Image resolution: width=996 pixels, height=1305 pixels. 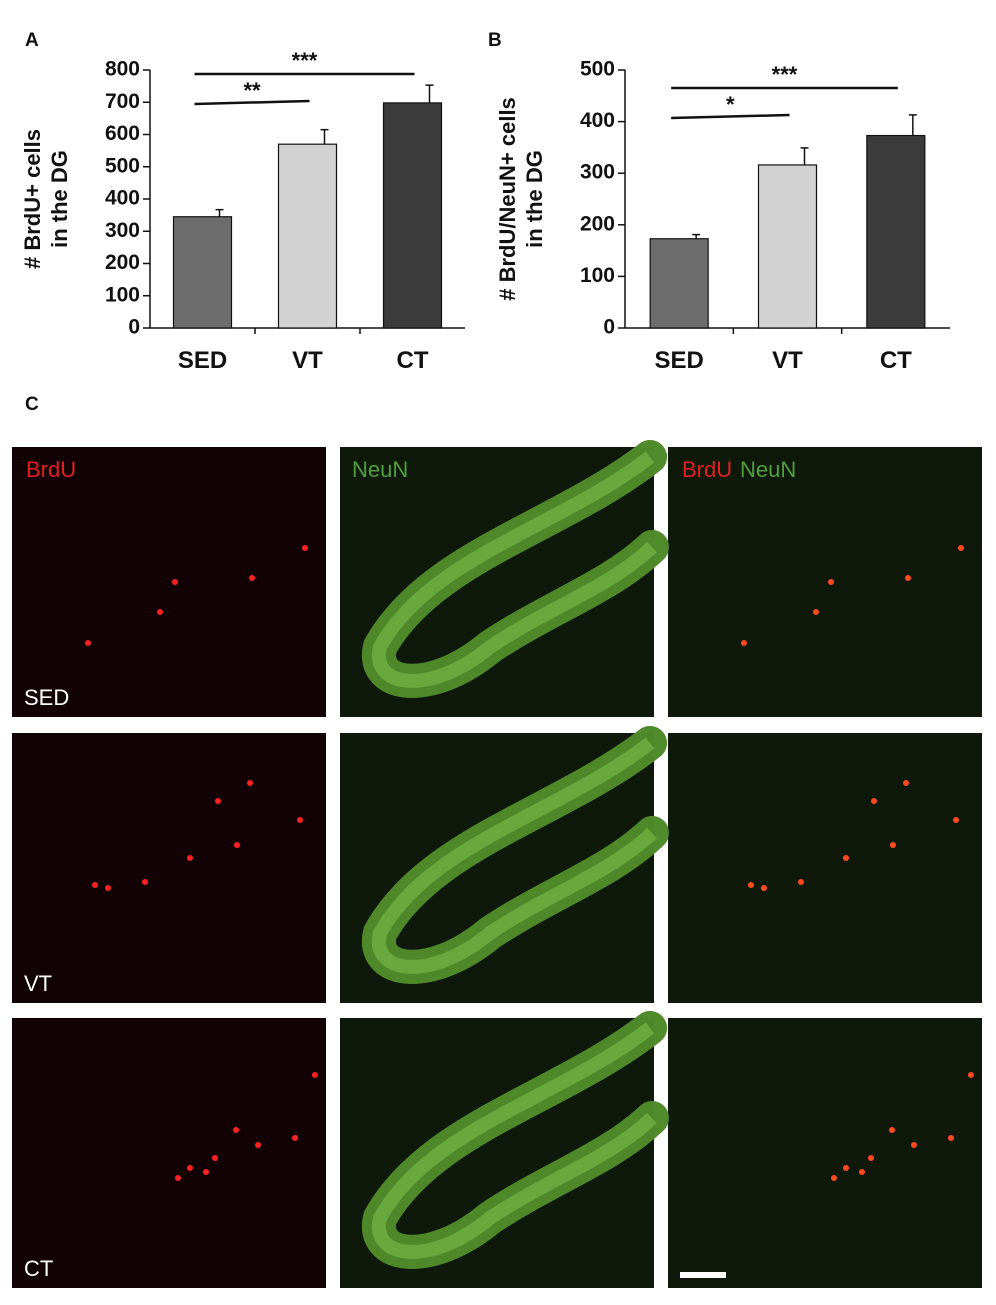 I want to click on panel-label: A, so click(x=32, y=40).